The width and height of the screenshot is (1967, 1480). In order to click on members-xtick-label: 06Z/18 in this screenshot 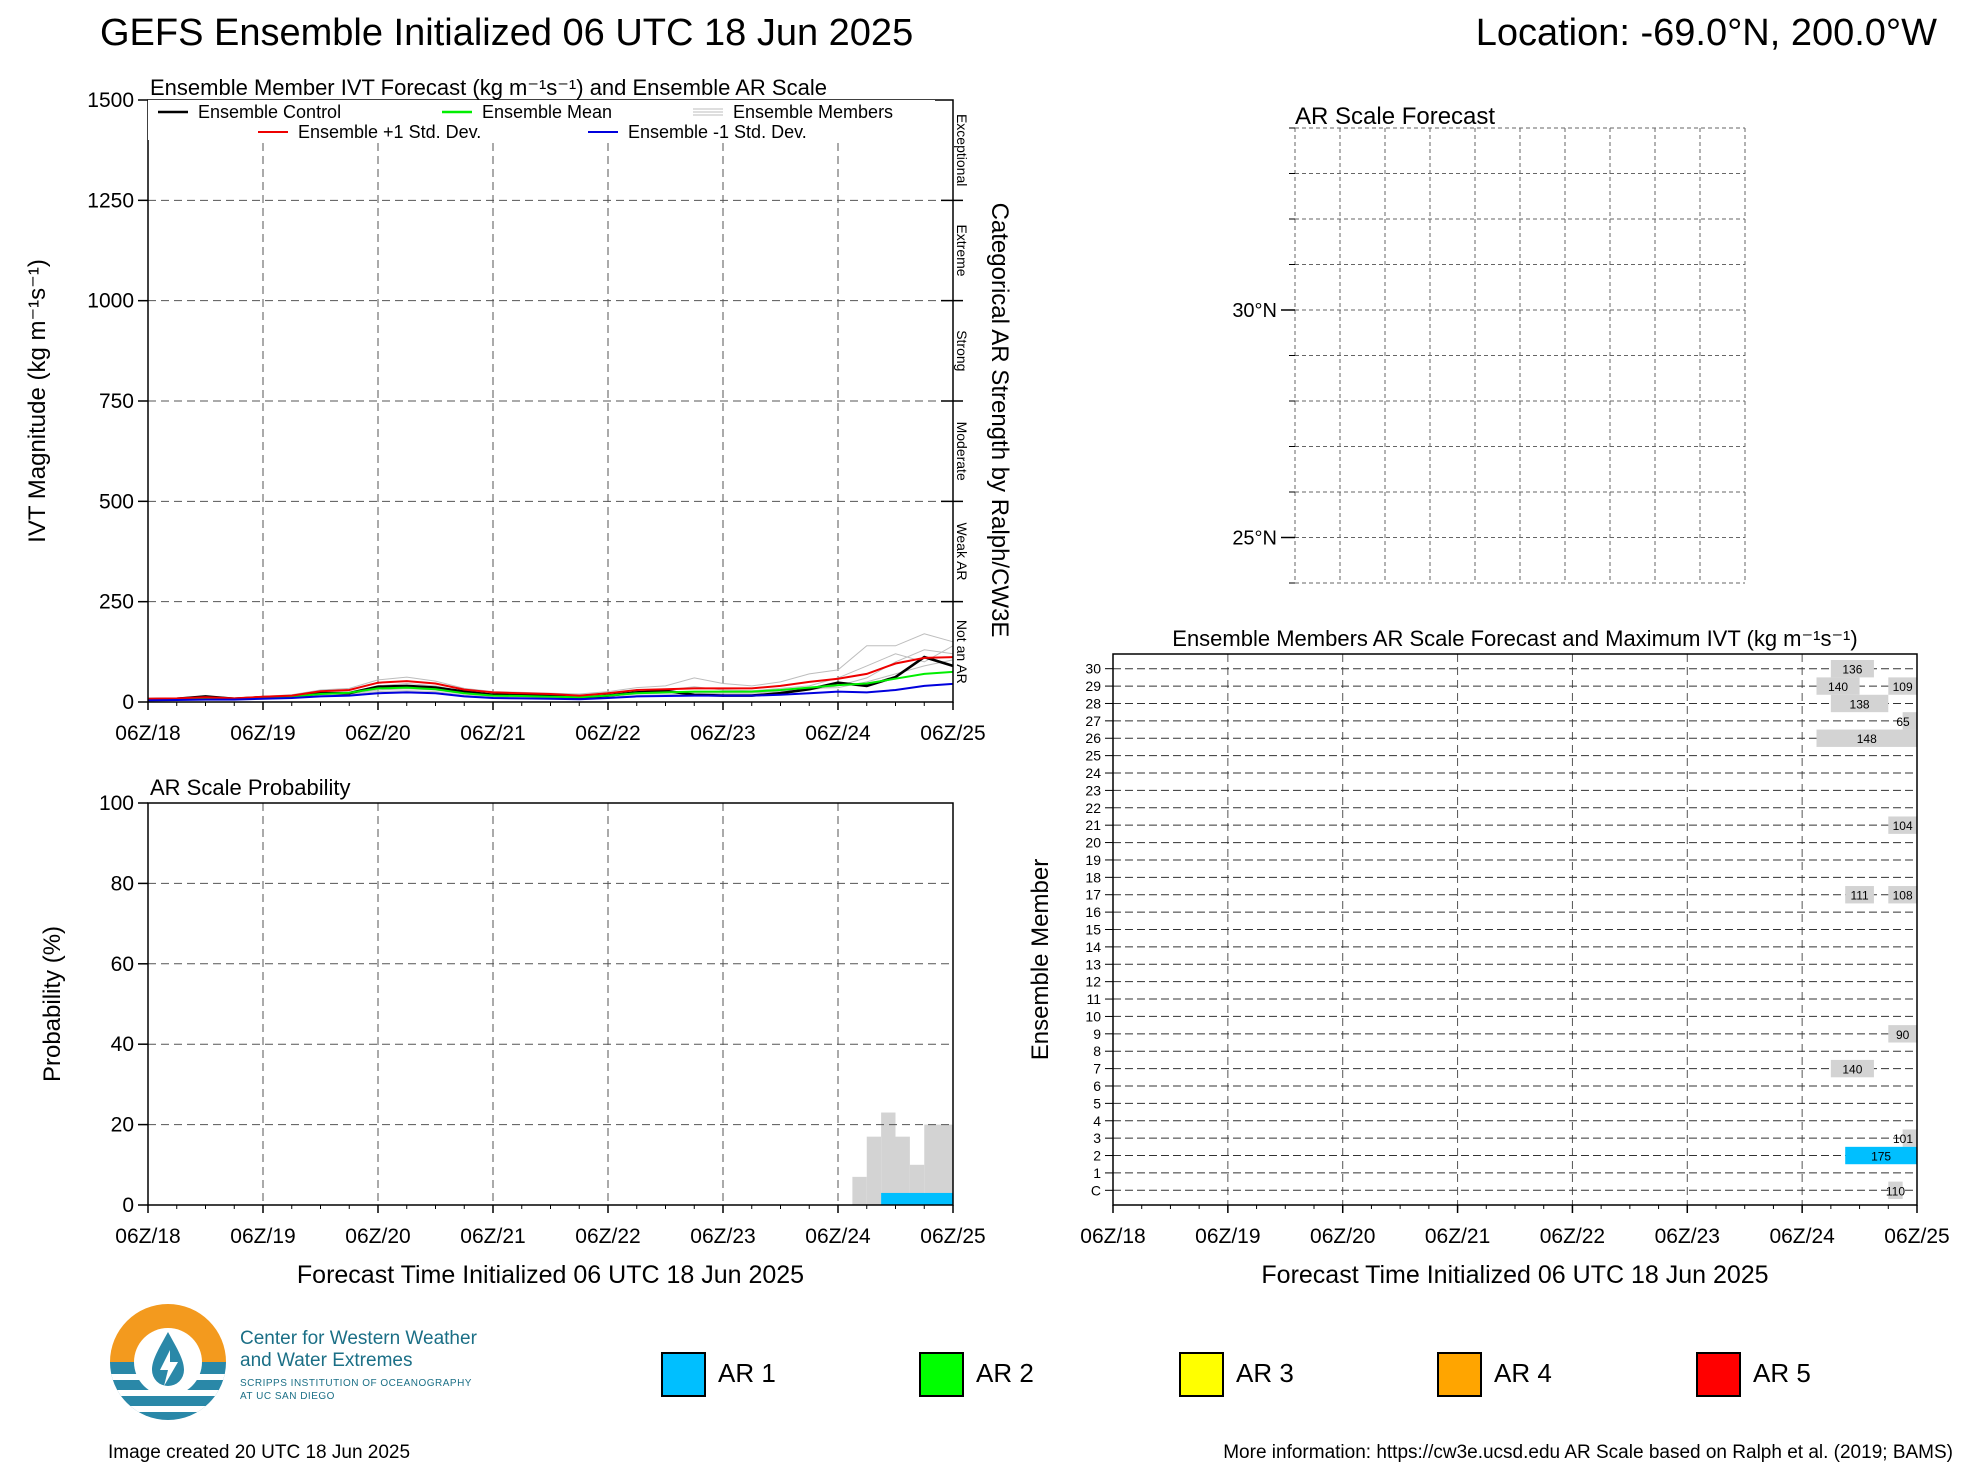, I will do `click(1112, 1236)`.